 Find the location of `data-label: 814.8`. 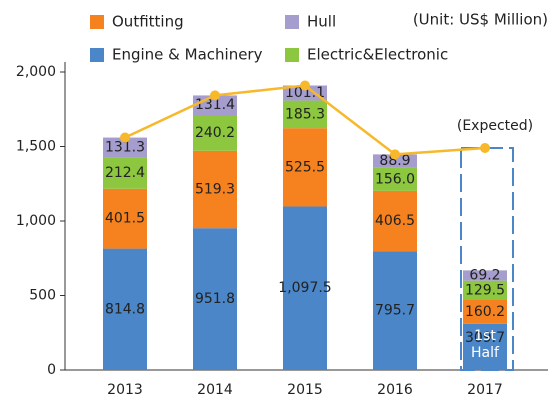

data-label: 814.8 is located at coordinates (125, 309).